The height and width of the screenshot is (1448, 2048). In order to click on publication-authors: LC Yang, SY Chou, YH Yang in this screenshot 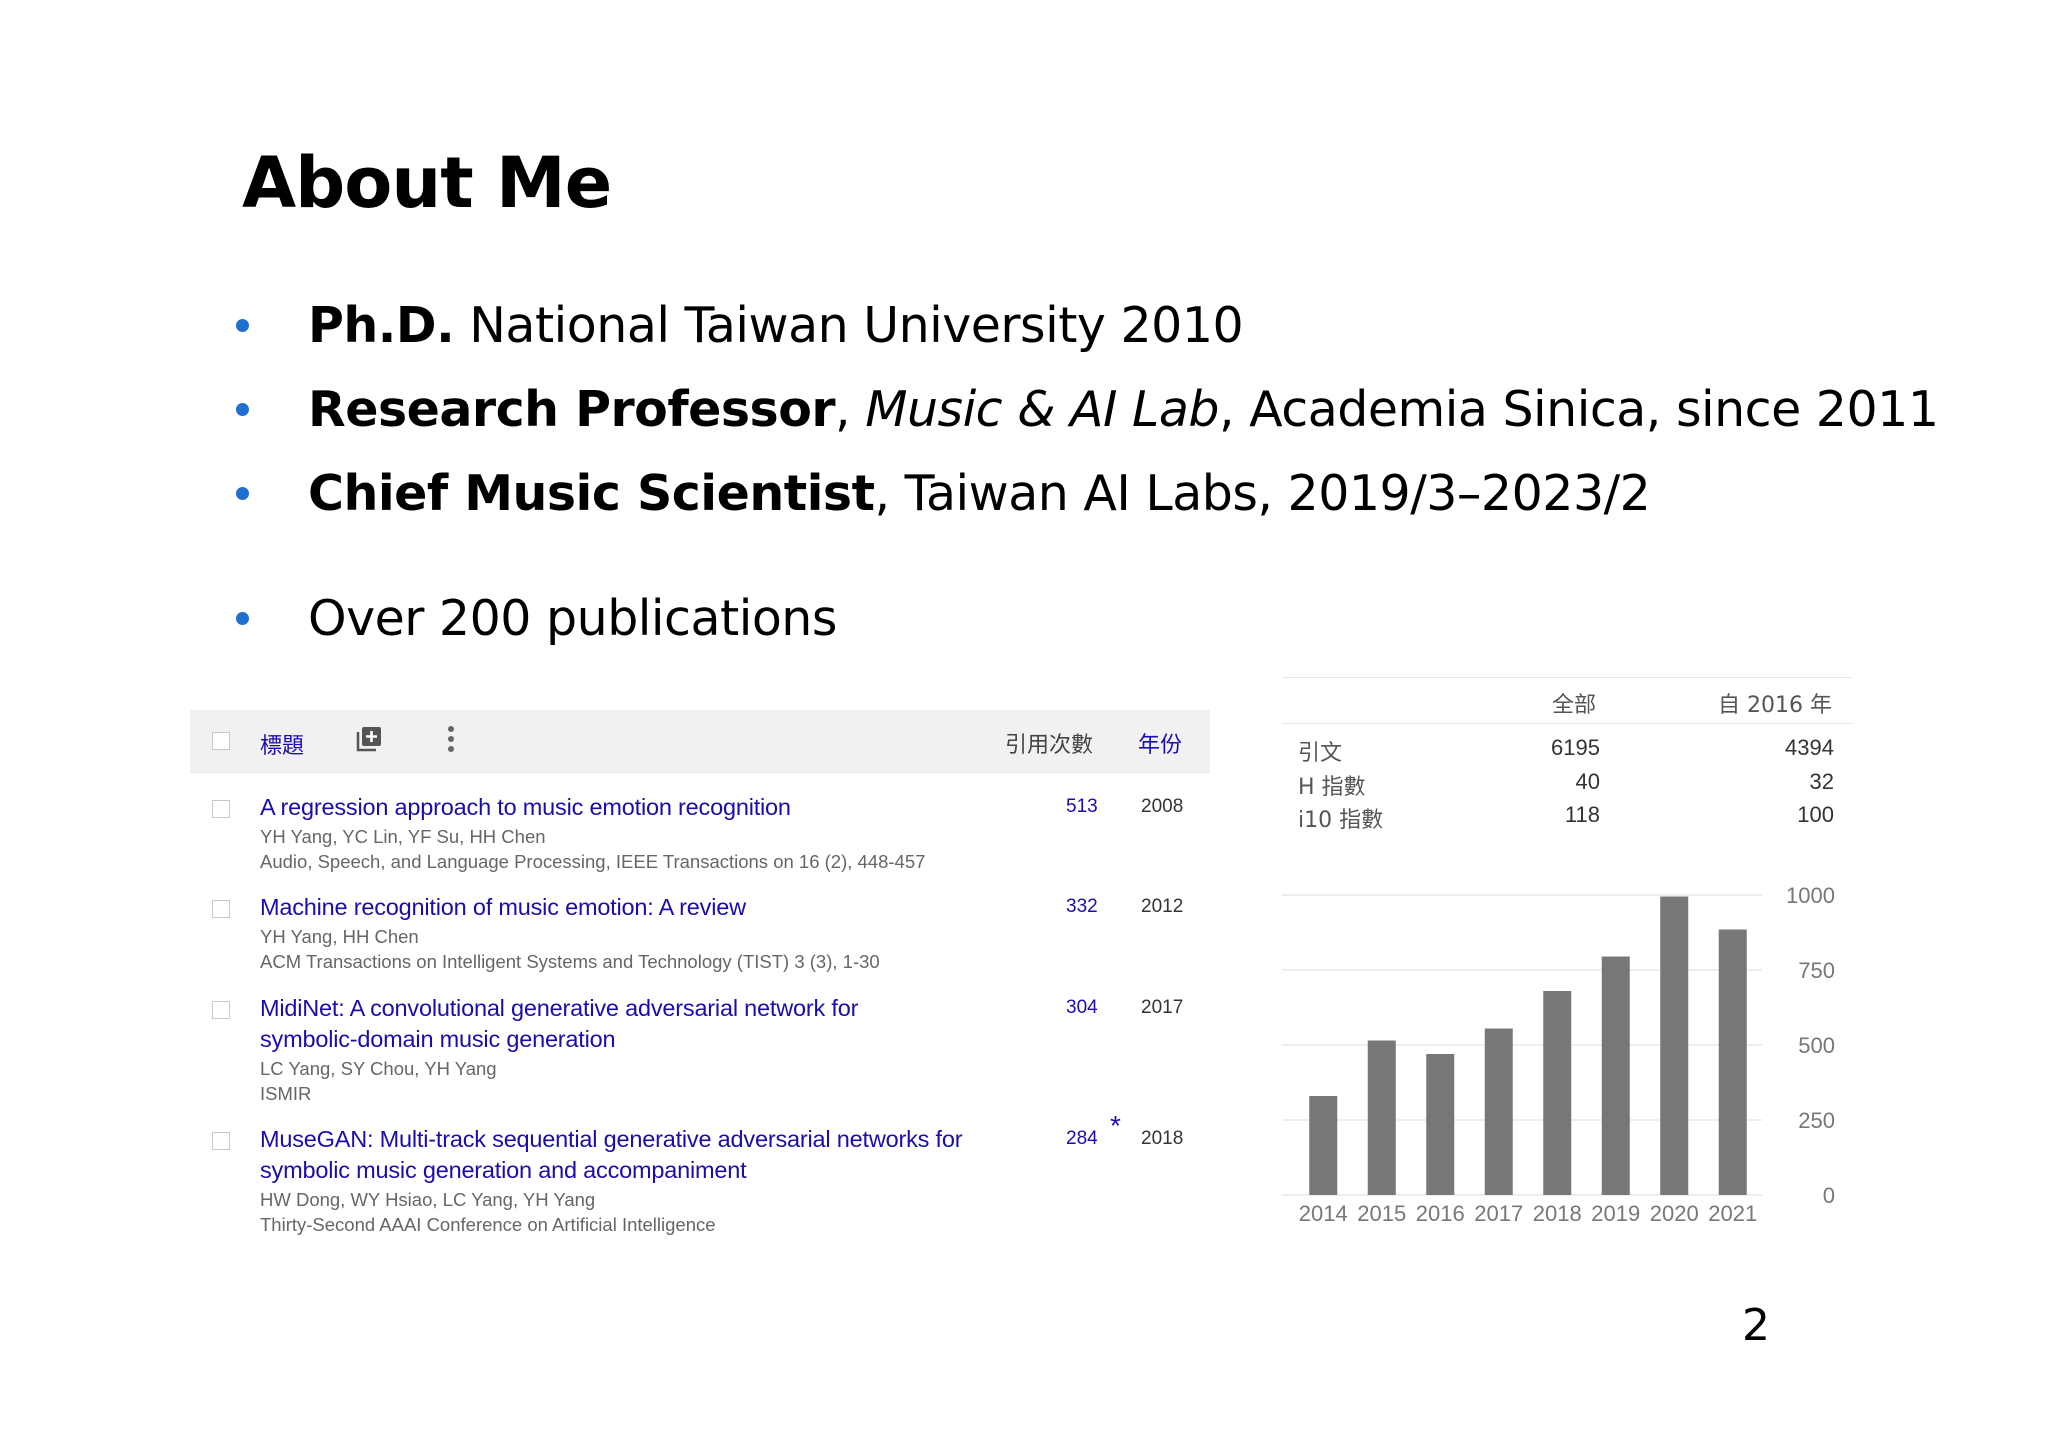, I will do `click(378, 1068)`.